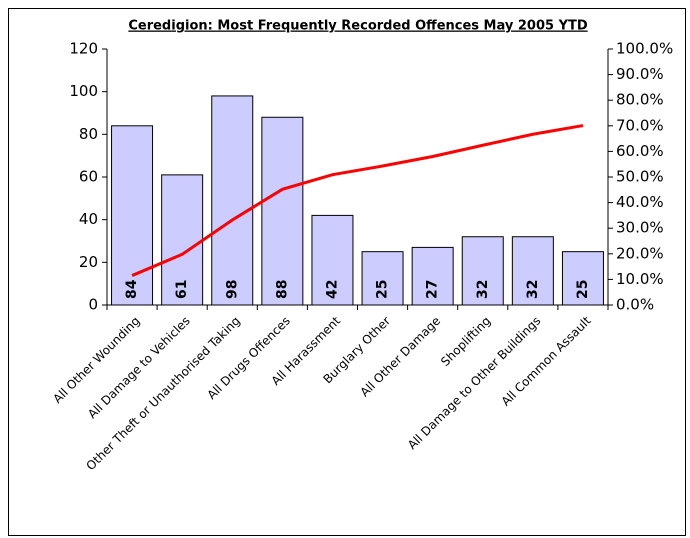 Image resolution: width=690 pixels, height=538 pixels. I want to click on data-label: 98, so click(232, 289).